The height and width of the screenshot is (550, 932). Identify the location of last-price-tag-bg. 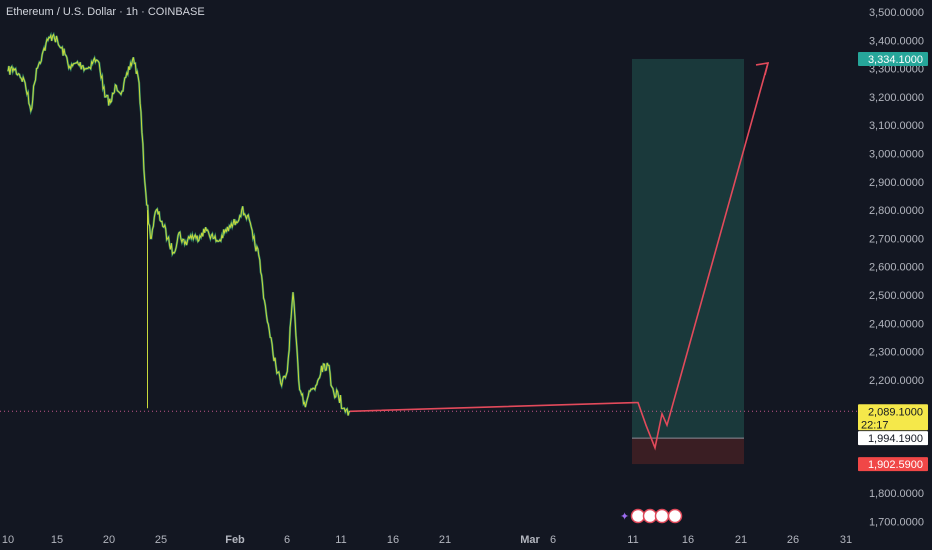
(893, 417).